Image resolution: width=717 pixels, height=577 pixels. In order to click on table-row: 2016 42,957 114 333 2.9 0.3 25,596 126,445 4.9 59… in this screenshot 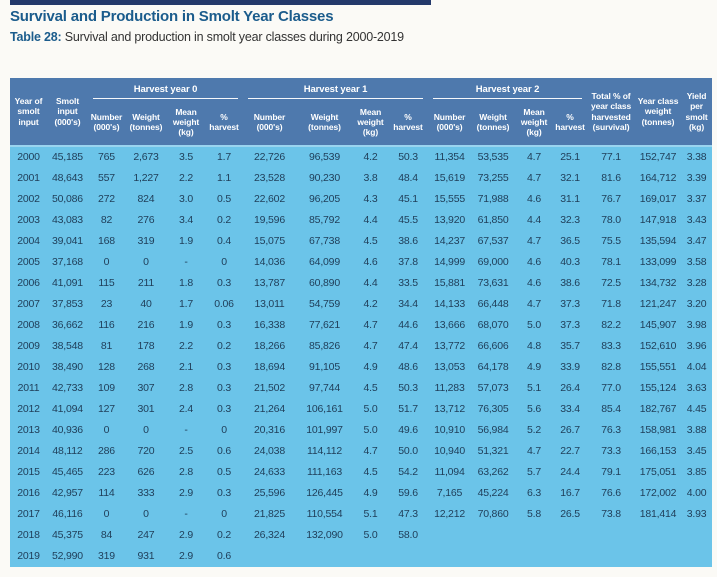, I will do `click(361, 493)`.